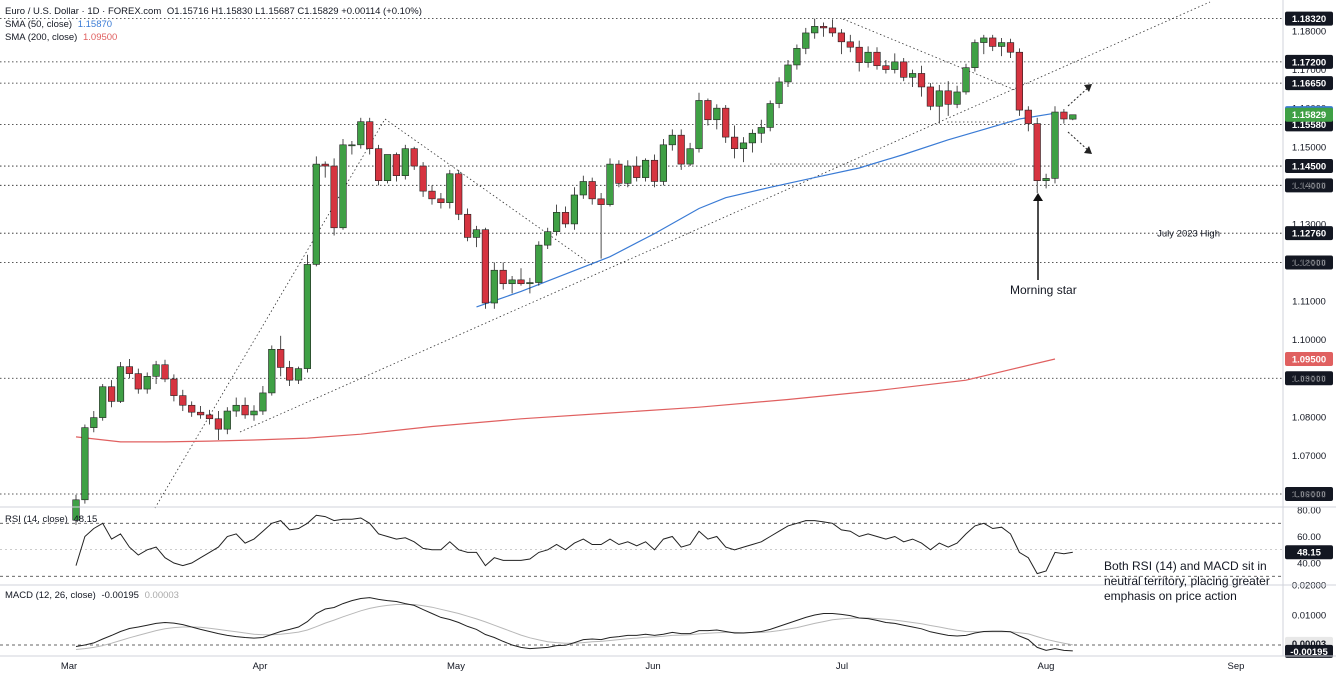  What do you see at coordinates (260, 666) in the screenshot?
I see `time-tick-label: Apr` at bounding box center [260, 666].